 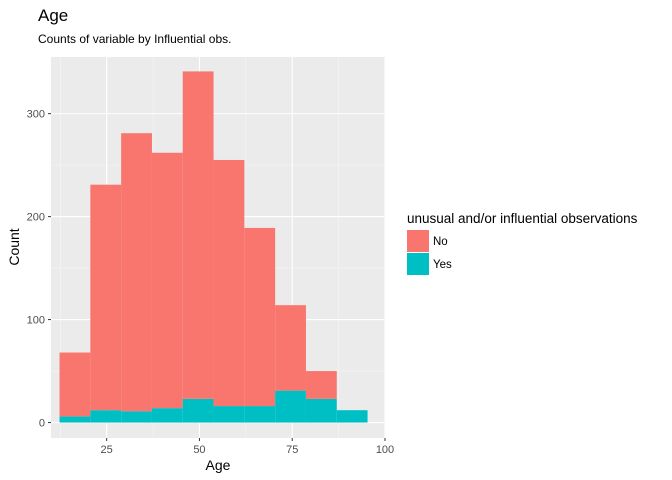 I want to click on y-axis-ticks: 0 100 200 300, so click(x=39, y=269).